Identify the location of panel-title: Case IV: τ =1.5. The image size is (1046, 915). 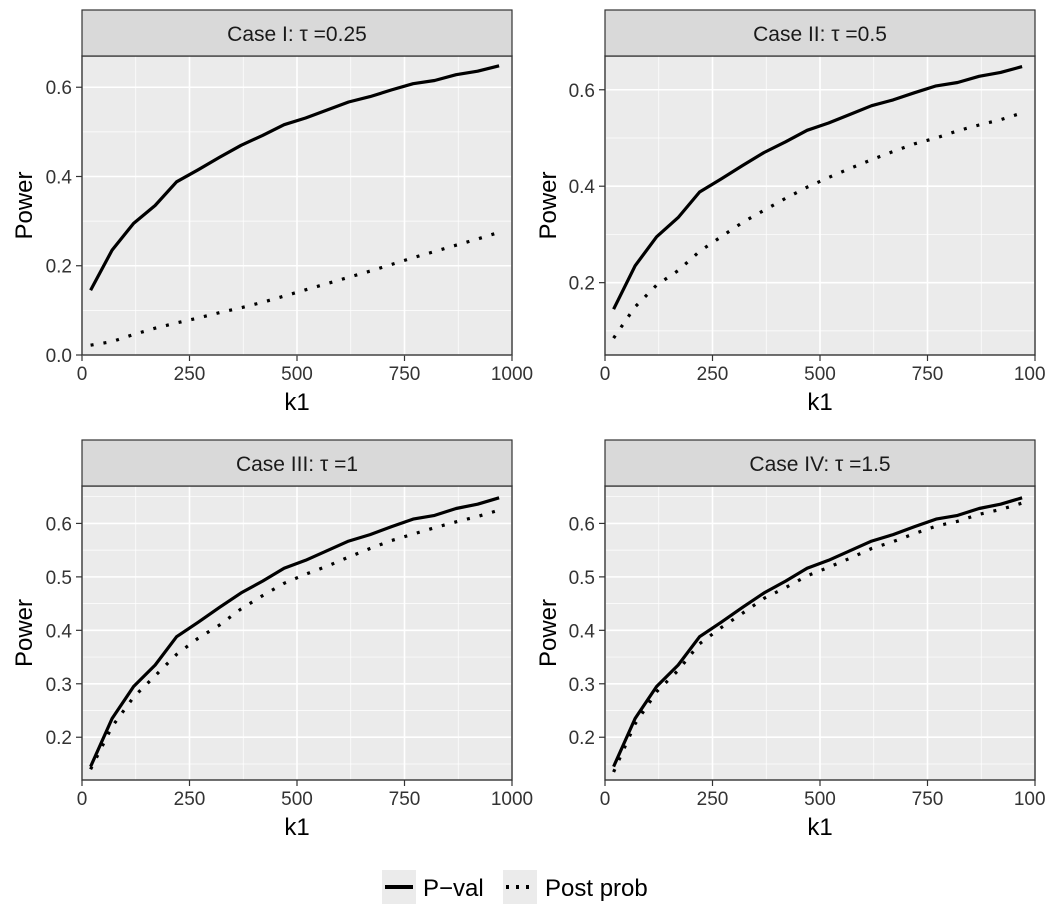
(819, 464).